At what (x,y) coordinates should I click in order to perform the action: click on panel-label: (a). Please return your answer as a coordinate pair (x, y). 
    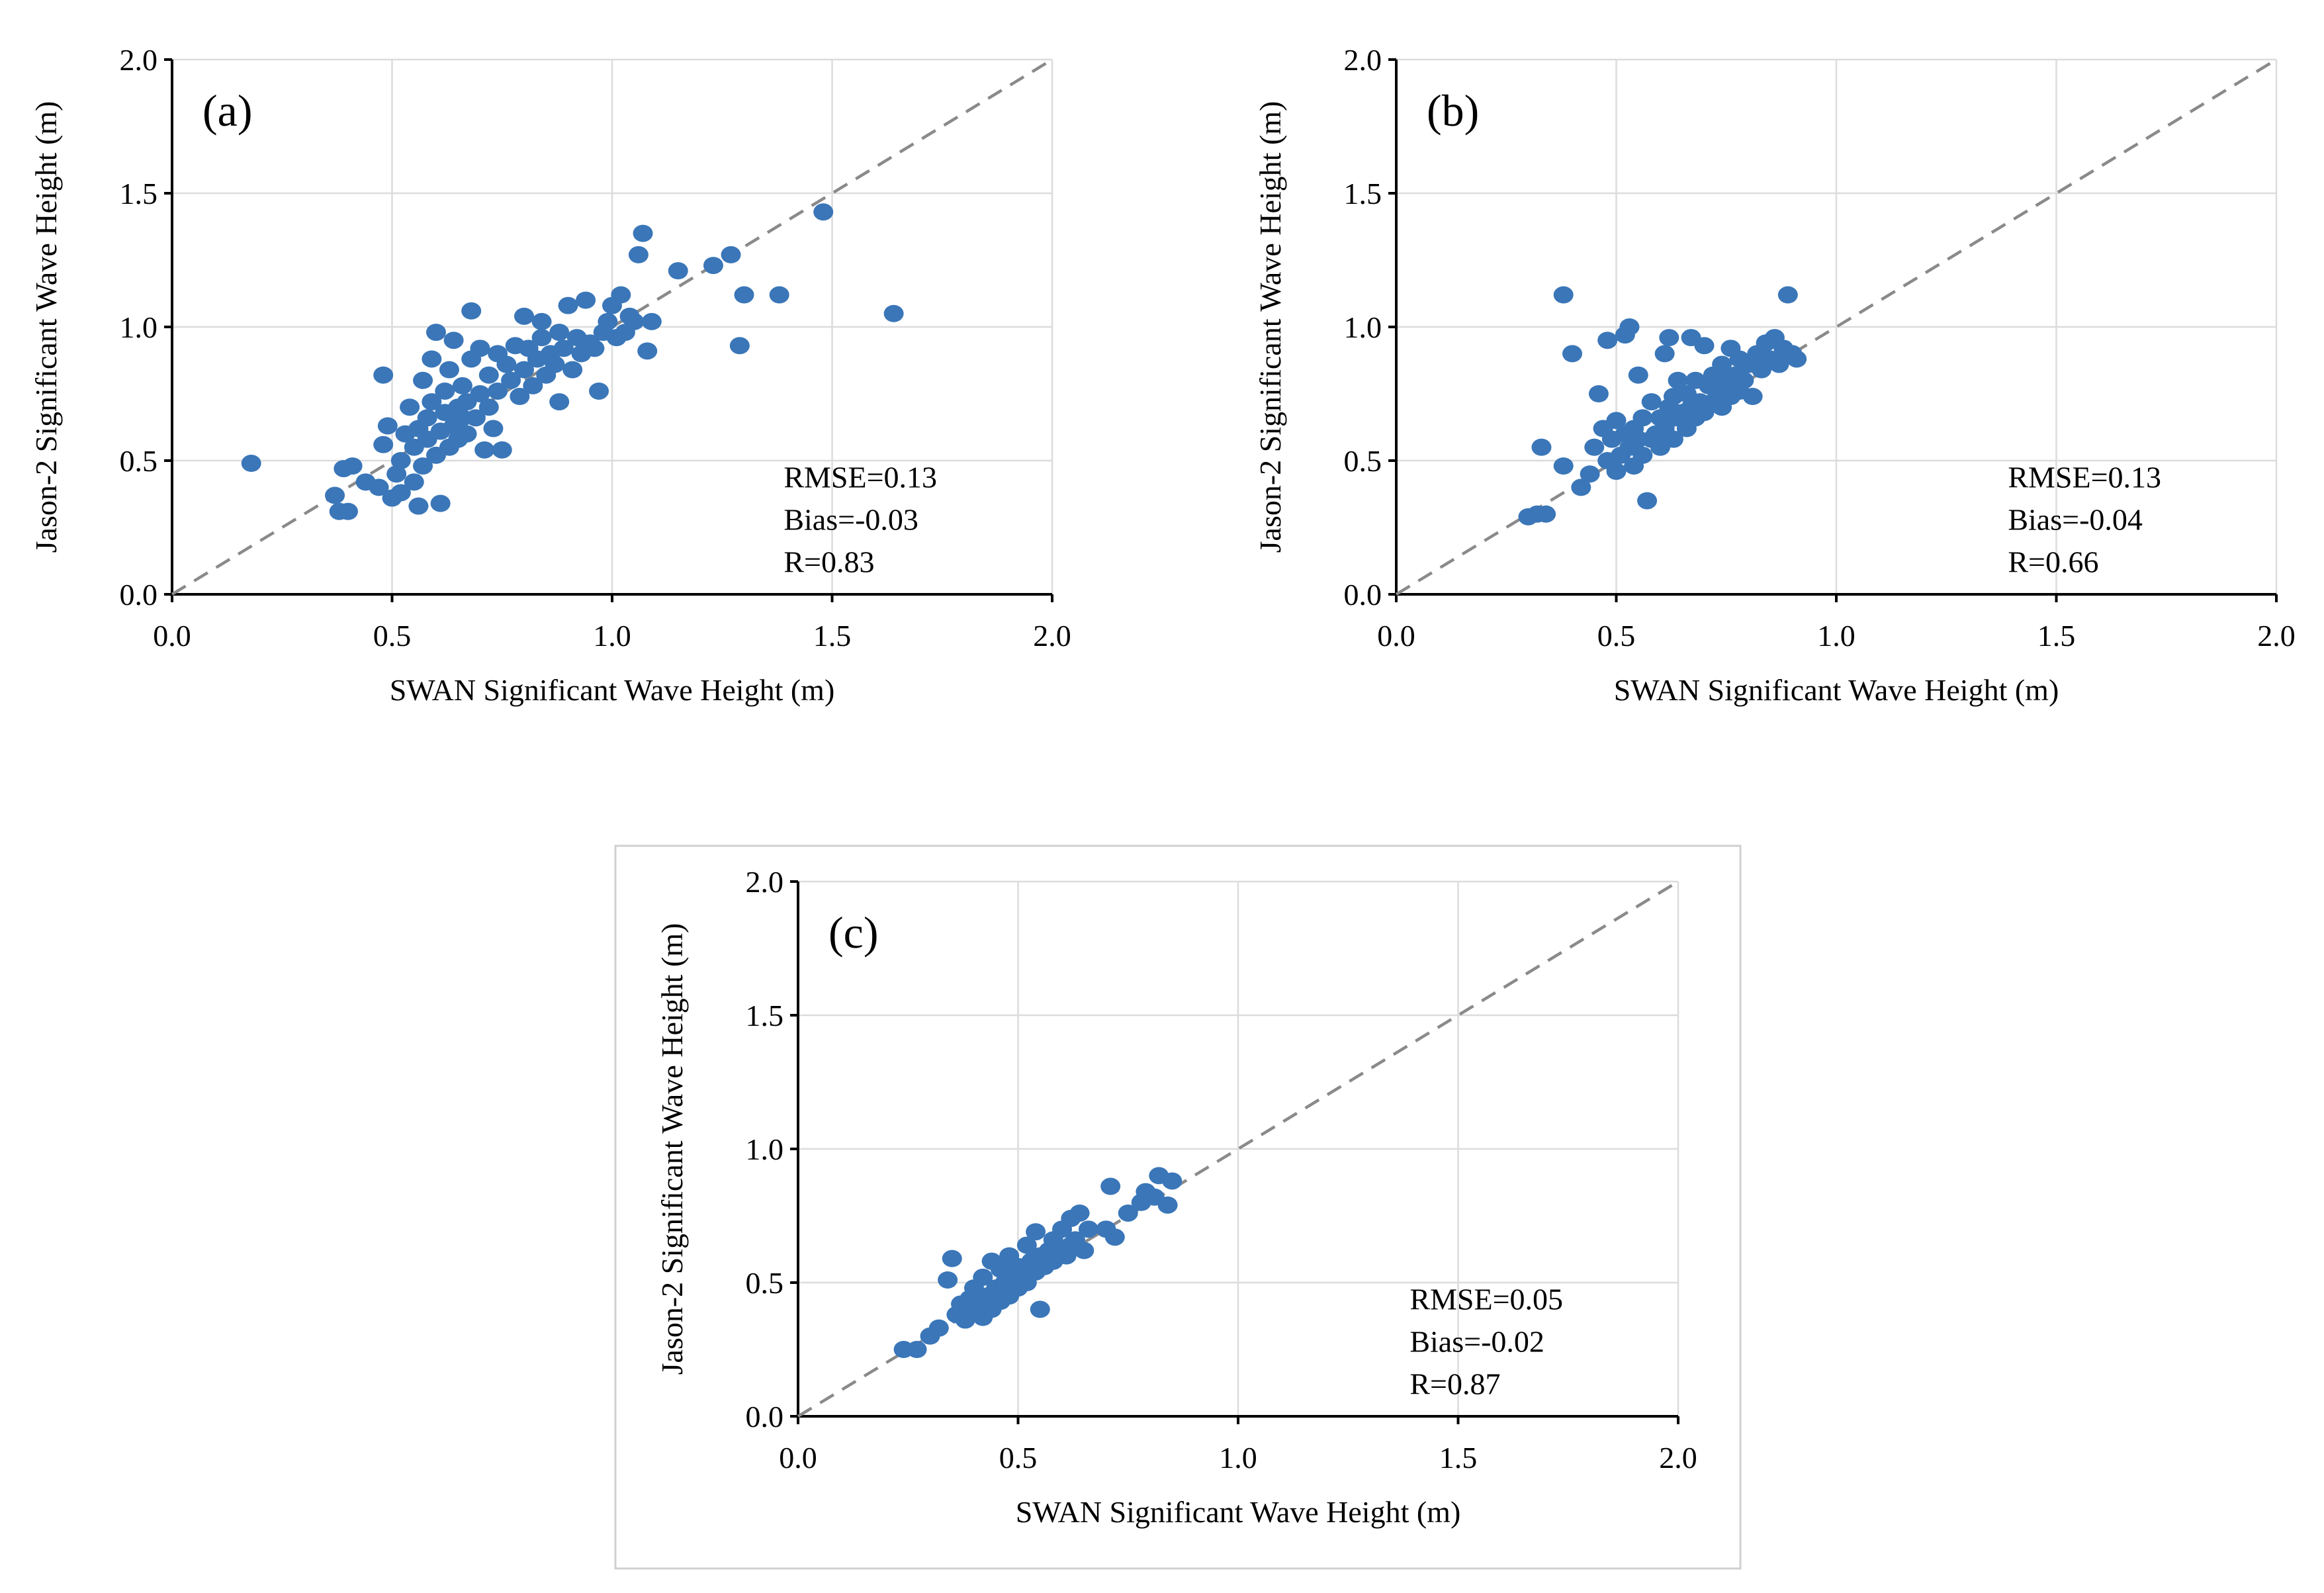
    Looking at the image, I should click on (227, 110).